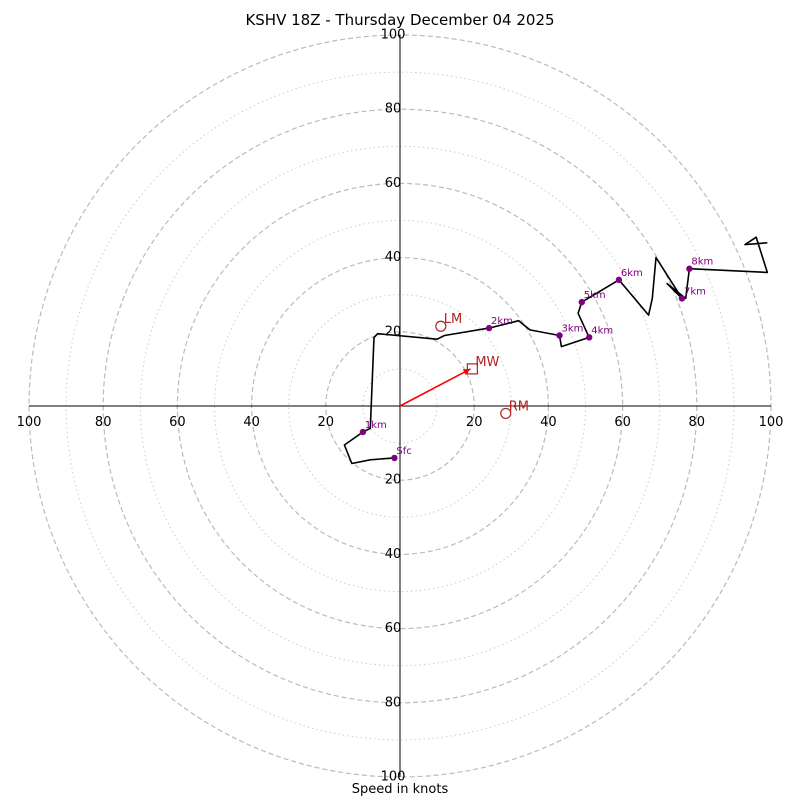 The image size is (800, 800). What do you see at coordinates (376, 425) in the screenshot?
I see `height-marker-label: 1km` at bounding box center [376, 425].